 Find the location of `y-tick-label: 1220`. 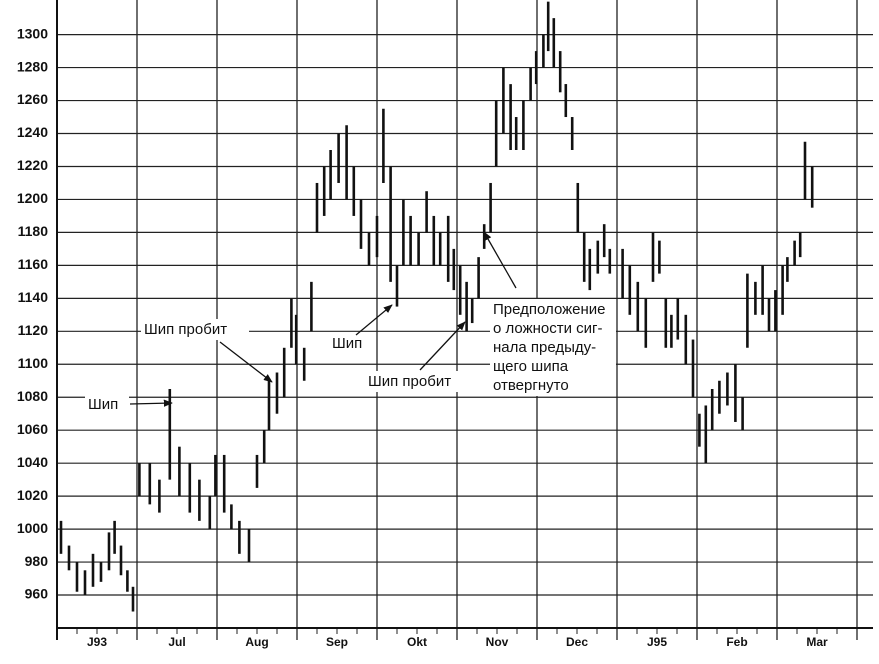

y-tick-label: 1220 is located at coordinates (32, 165).